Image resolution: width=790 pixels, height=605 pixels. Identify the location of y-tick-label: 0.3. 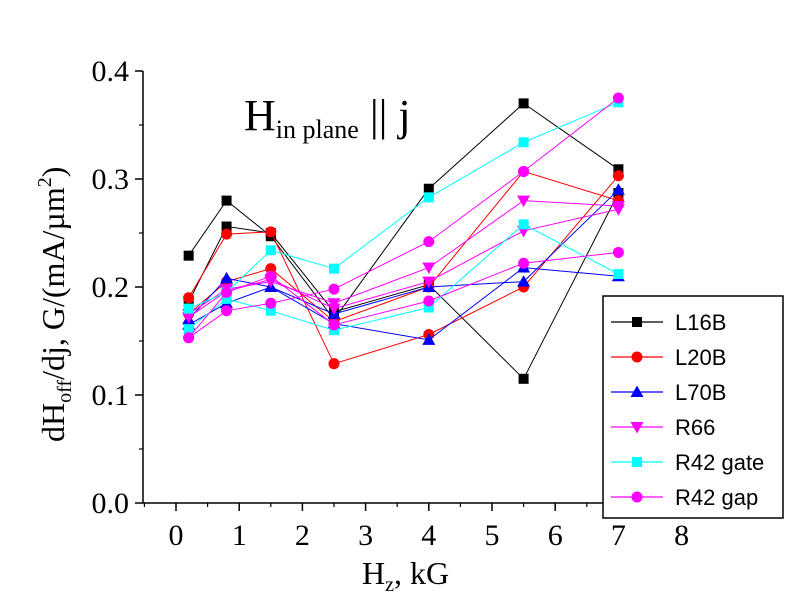
(111, 179).